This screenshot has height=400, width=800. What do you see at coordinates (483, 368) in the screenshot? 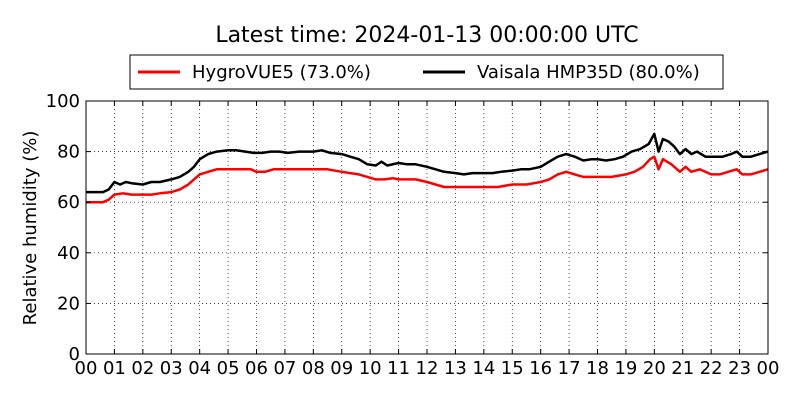
I see `x-tick-label: 14` at bounding box center [483, 368].